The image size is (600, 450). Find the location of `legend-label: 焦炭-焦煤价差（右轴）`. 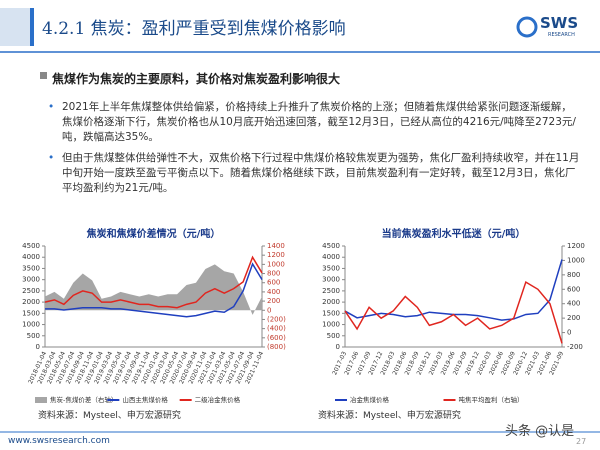

legend-label: 焦炭-焦煤价差（右轴） is located at coordinates (83, 399).